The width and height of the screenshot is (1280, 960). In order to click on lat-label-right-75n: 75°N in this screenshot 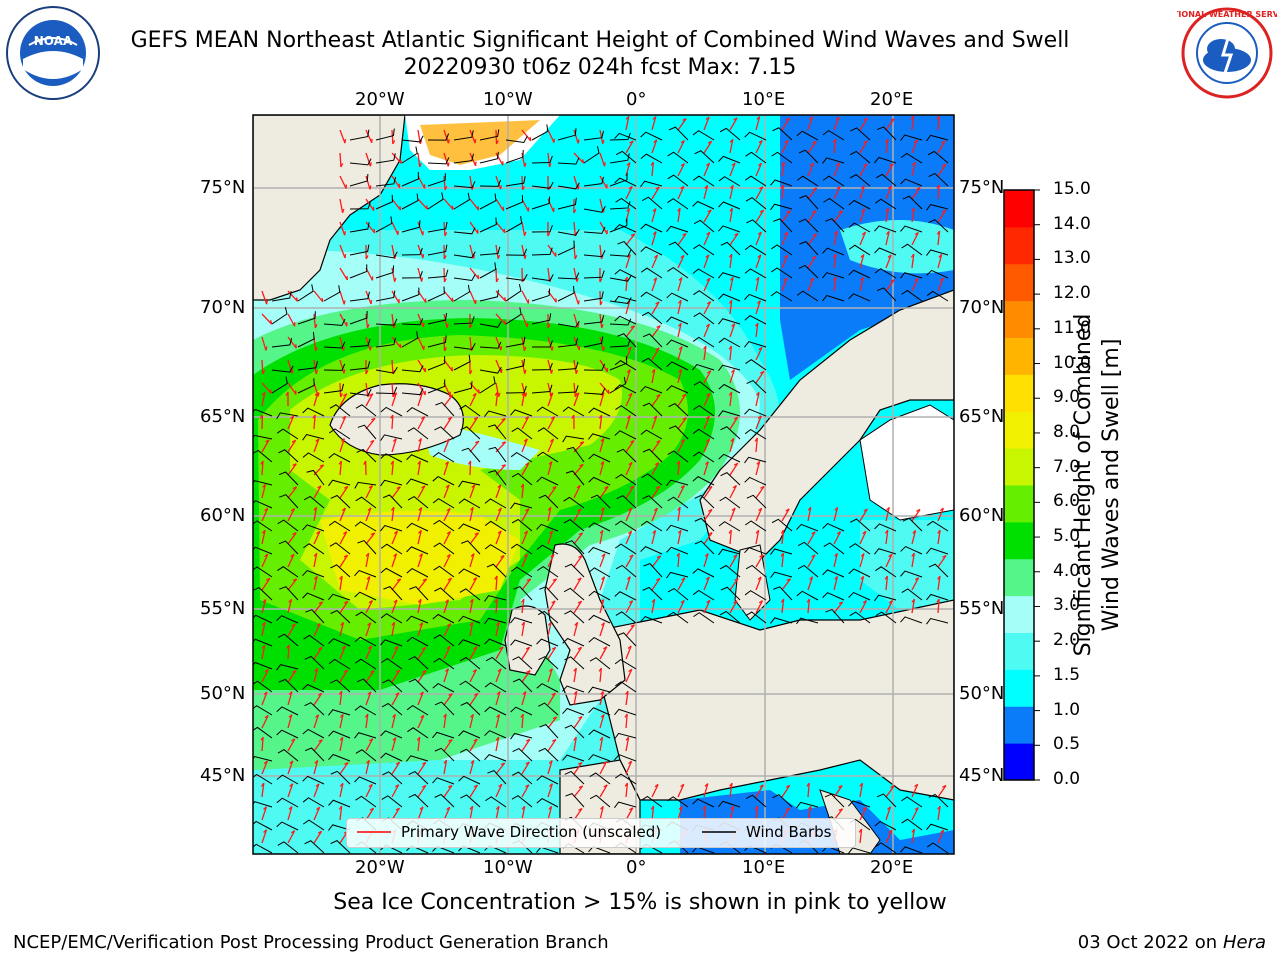, I will do `click(982, 187)`.